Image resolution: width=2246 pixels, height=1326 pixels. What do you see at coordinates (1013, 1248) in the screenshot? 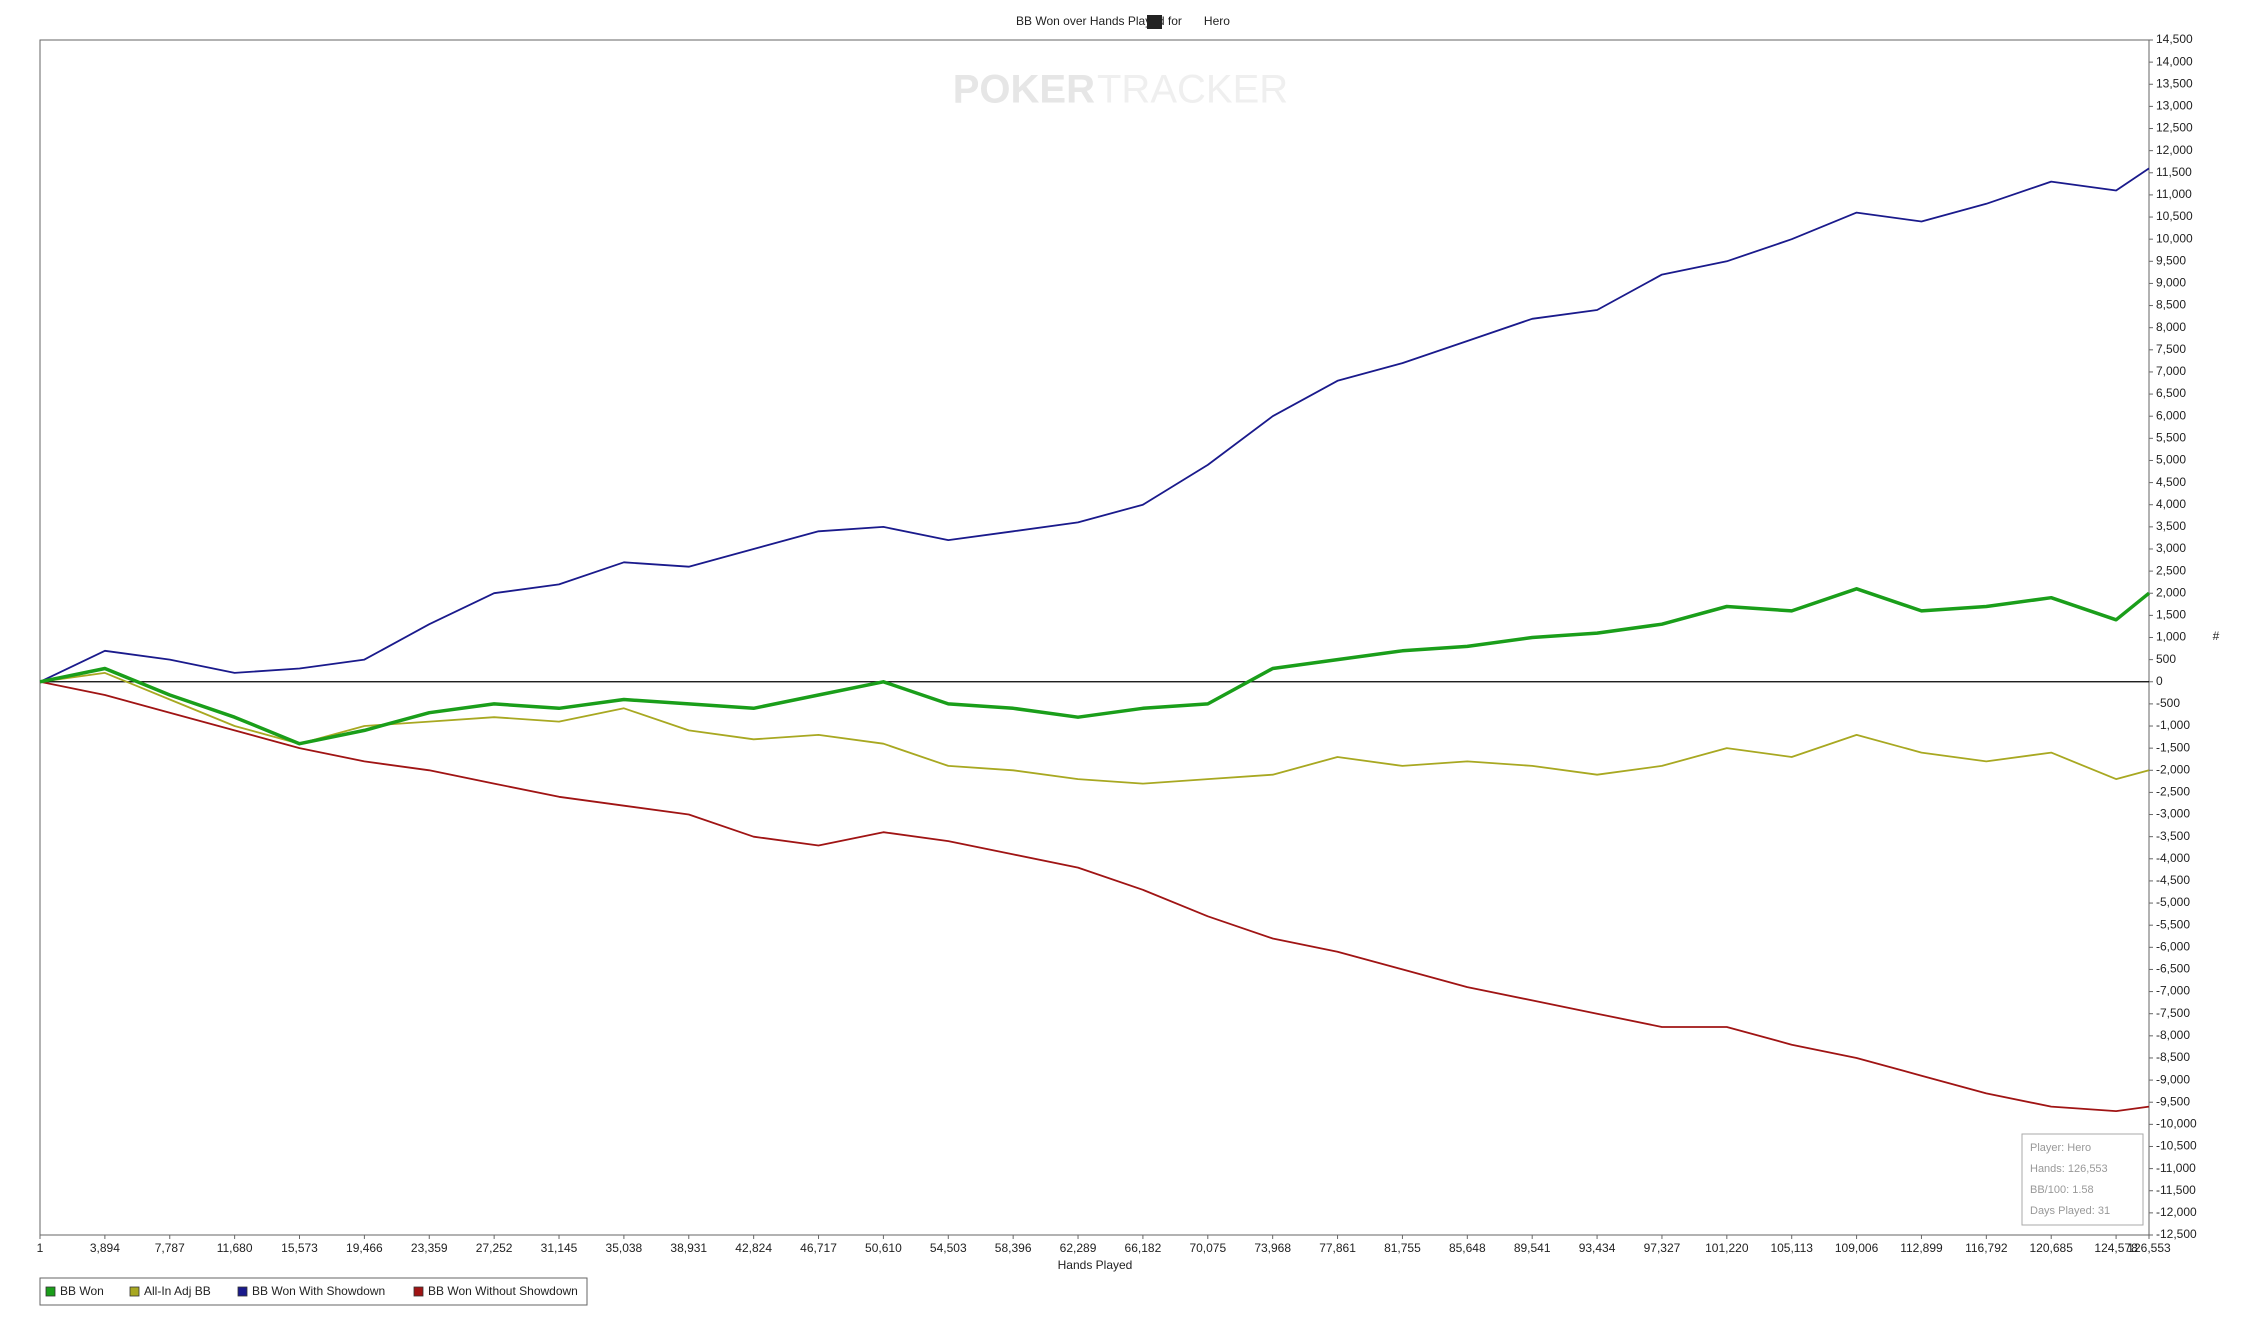
I see `x-tick-label: 58,396` at bounding box center [1013, 1248].